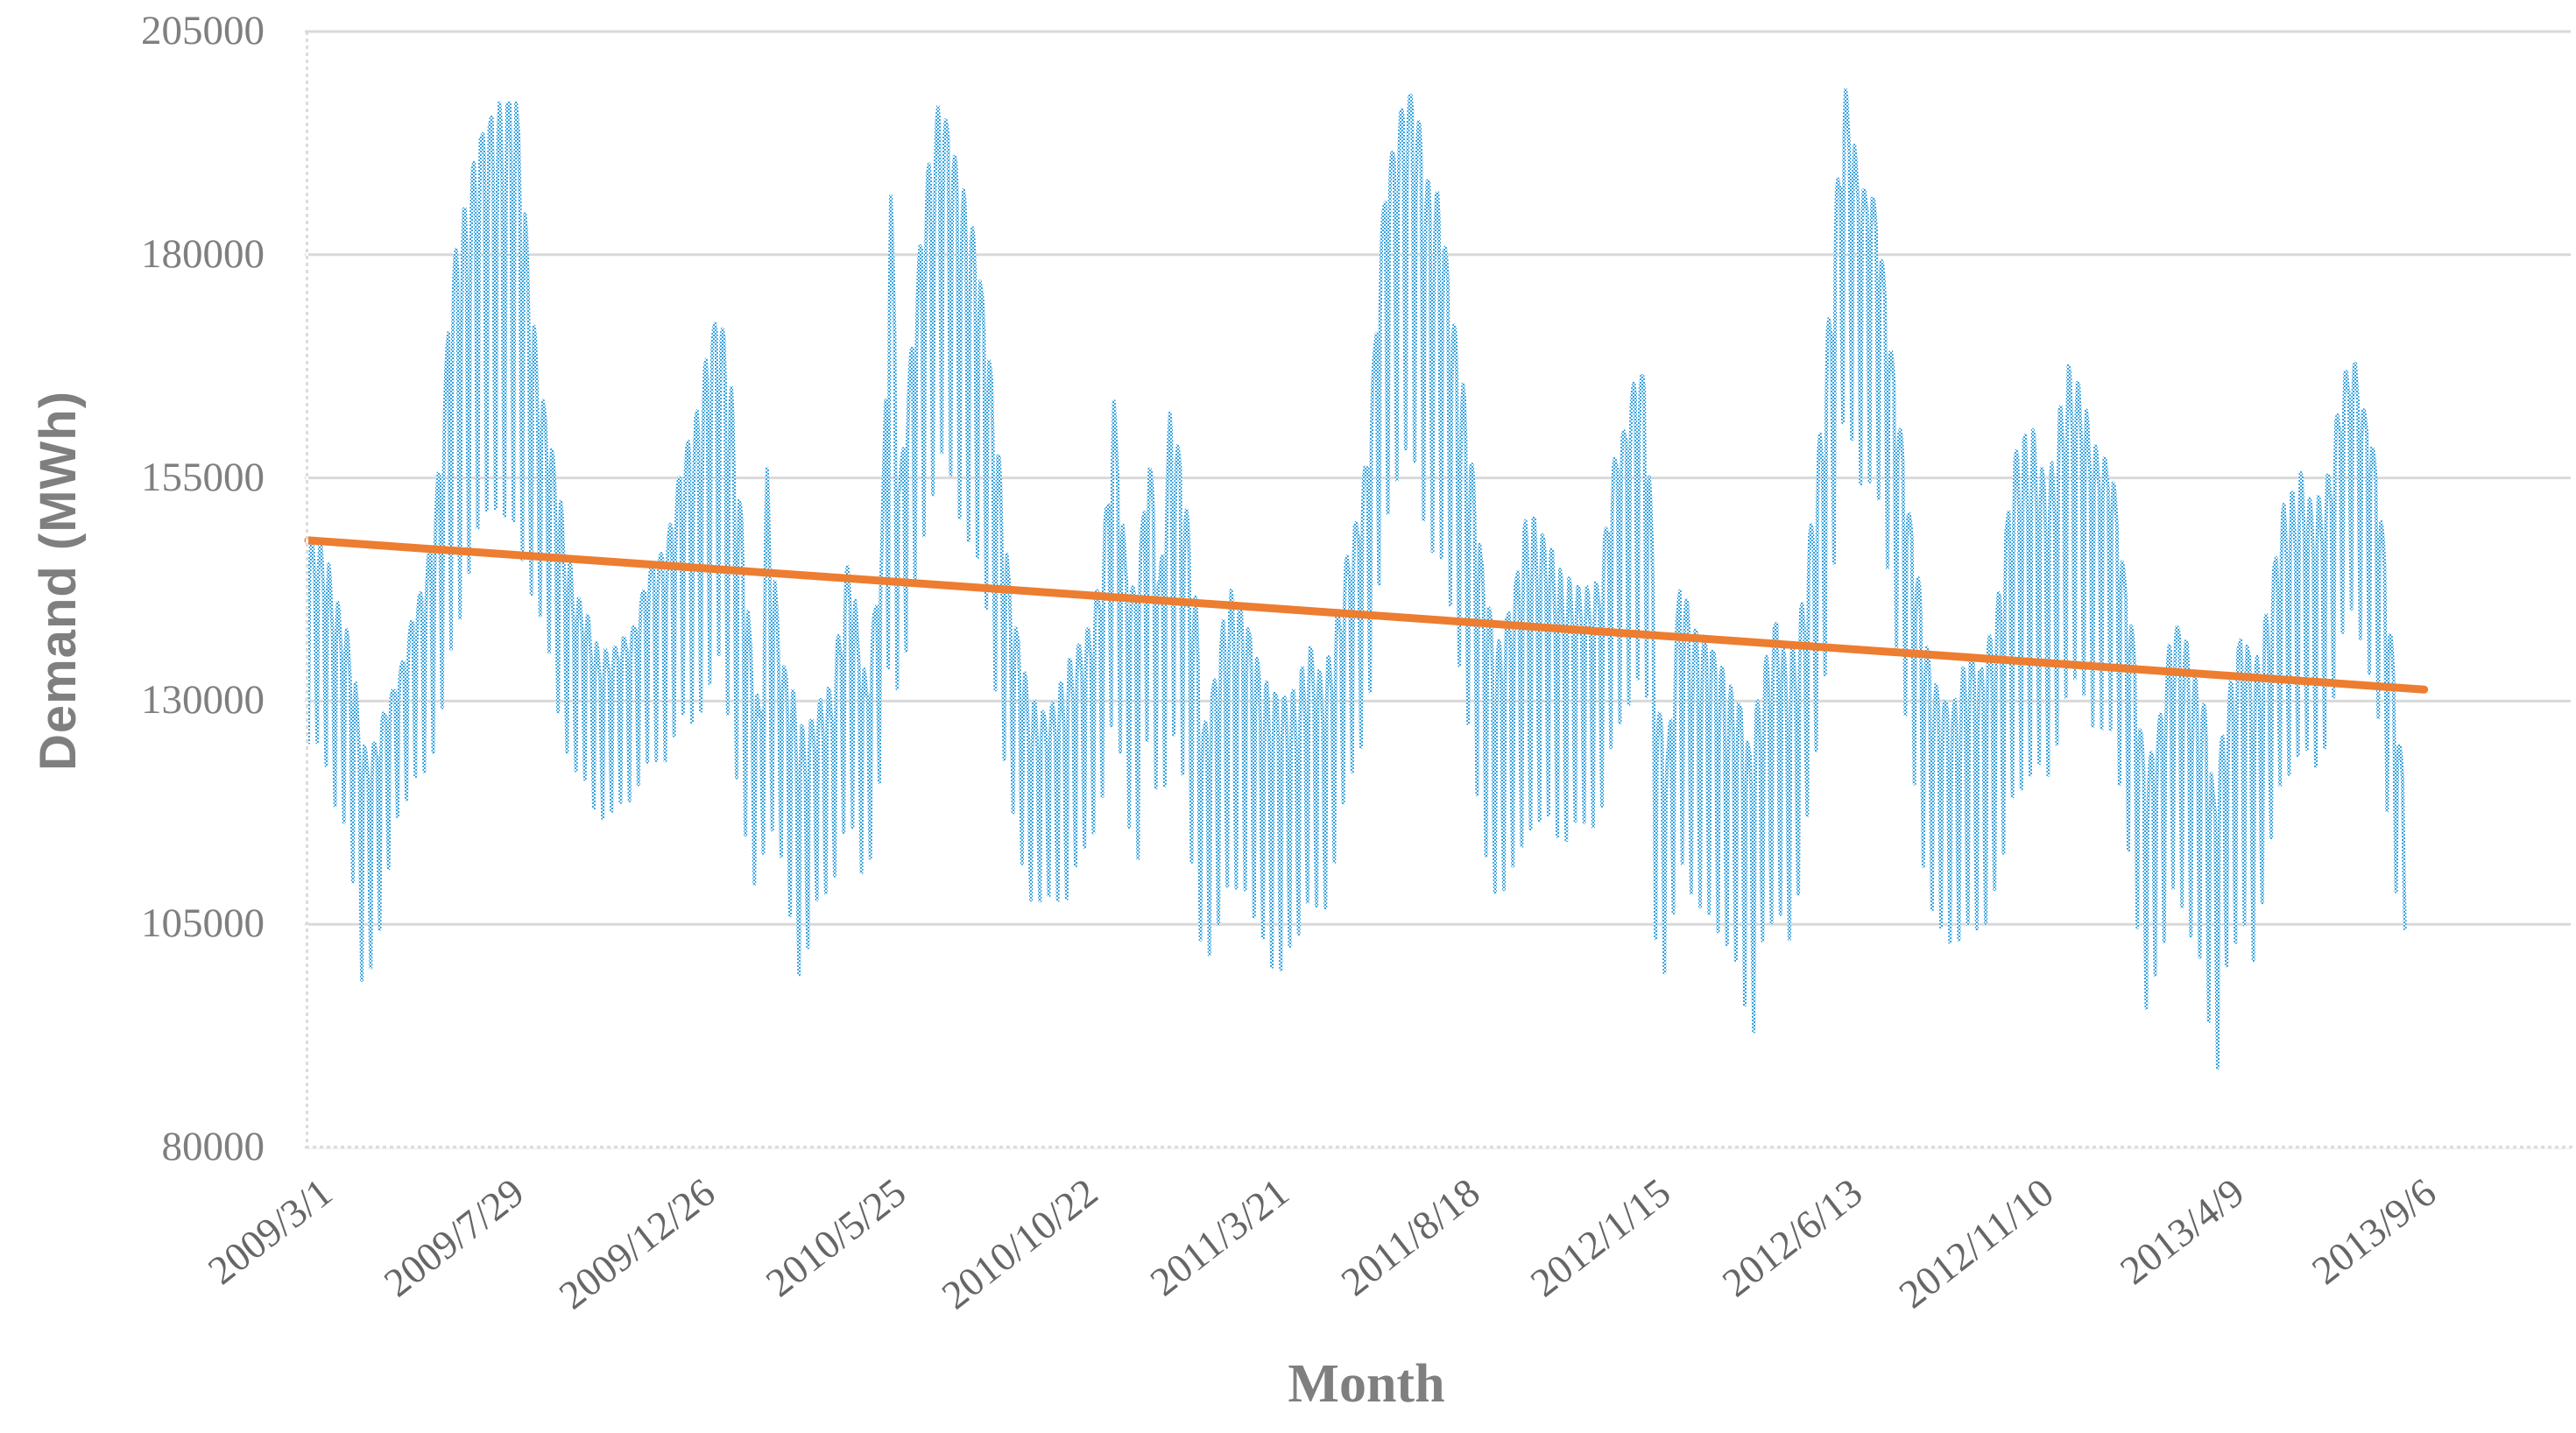 This screenshot has width=2576, height=1433. Describe the element at coordinates (203, 30) in the screenshot. I see `y-tick-label: 205000` at that location.